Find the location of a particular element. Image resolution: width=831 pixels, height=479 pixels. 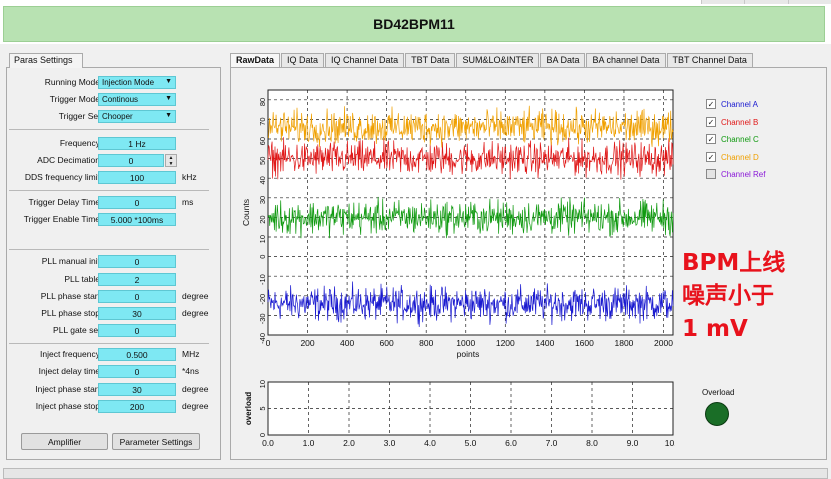

running-mode-dropdown: Injection Mode ▼ is located at coordinates (137, 82).